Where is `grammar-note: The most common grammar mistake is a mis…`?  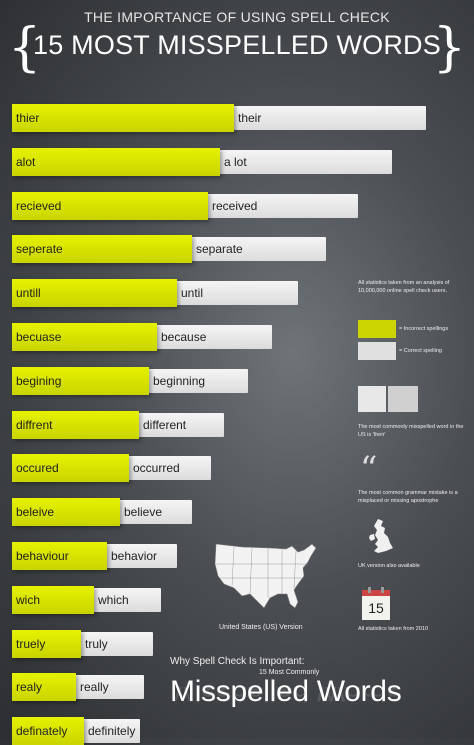 grammar-note: The most common grammar mistake is a mis… is located at coordinates (408, 497).